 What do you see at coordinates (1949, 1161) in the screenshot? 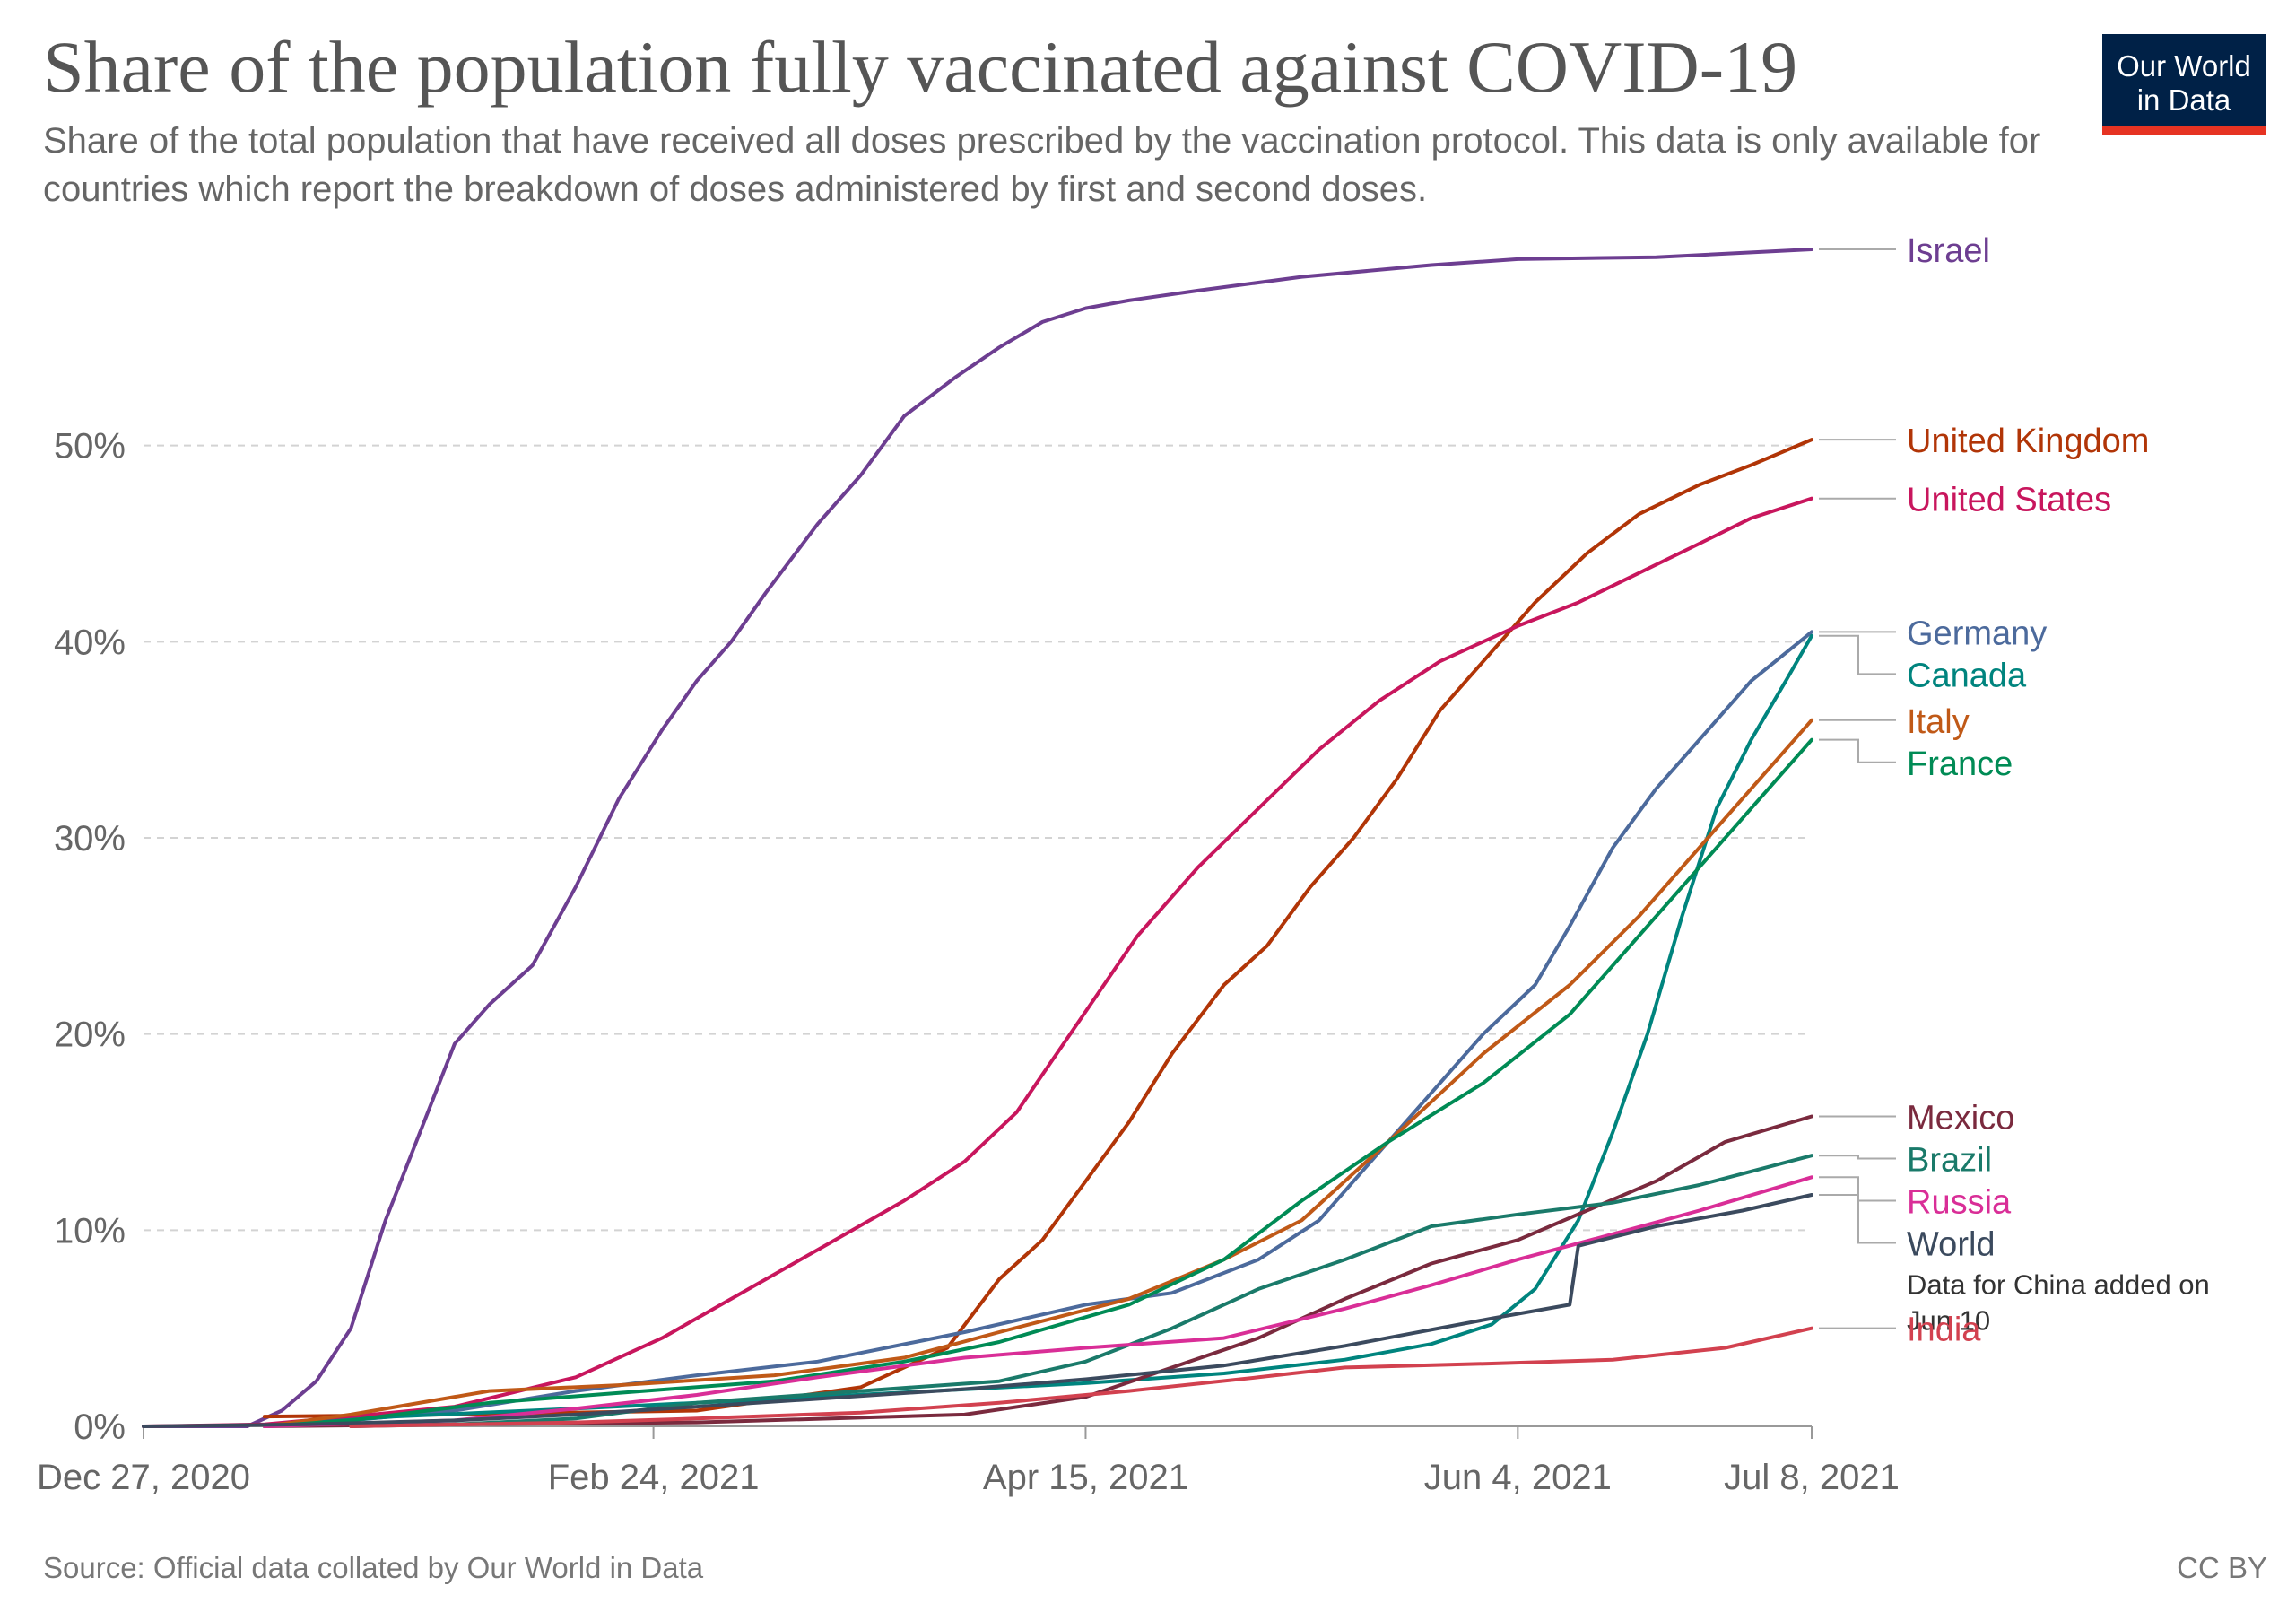
I see `legend-label-brazil: Brazil` at bounding box center [1949, 1161].